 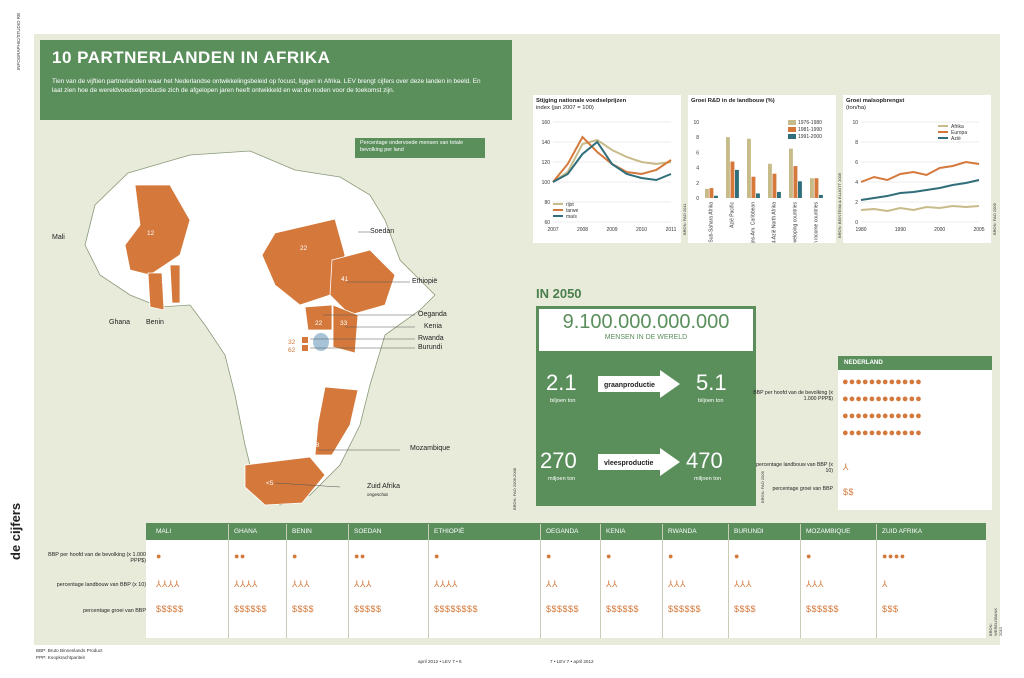 What do you see at coordinates (571, 217) in the screenshot?
I see `legend-label: maïs` at bounding box center [571, 217].